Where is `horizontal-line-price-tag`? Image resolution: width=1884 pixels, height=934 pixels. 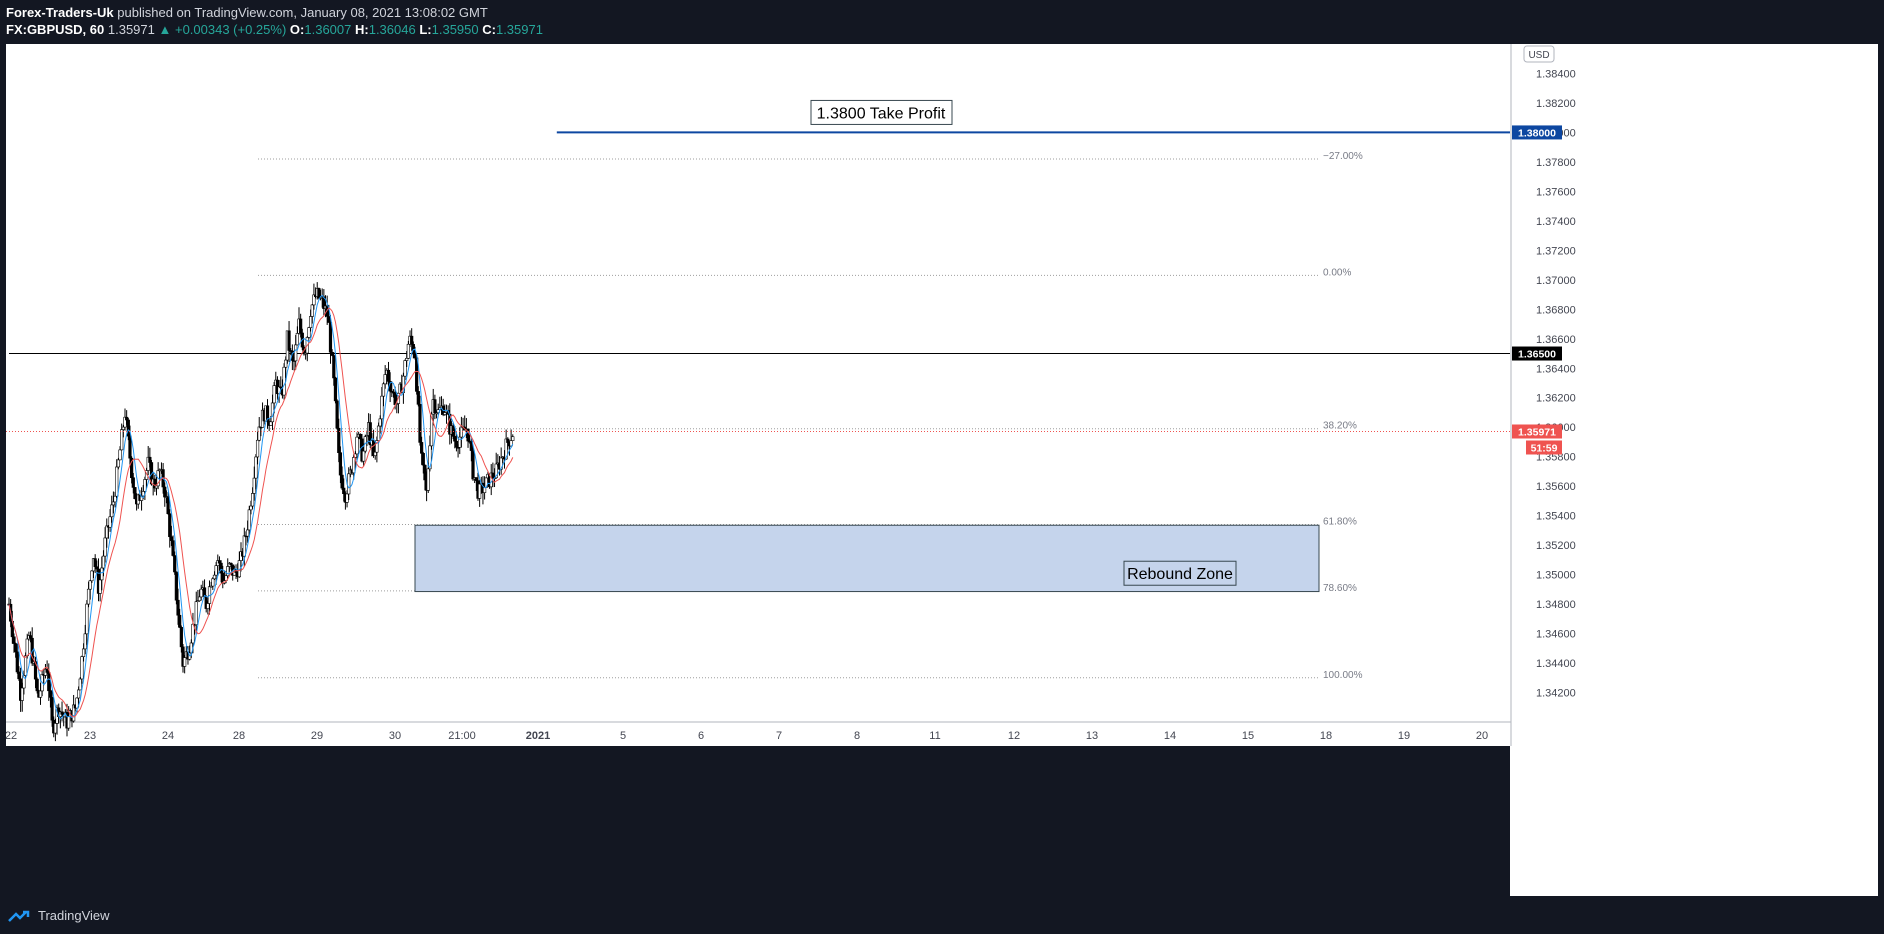
horizontal-line-price-tag is located at coordinates (1537, 132).